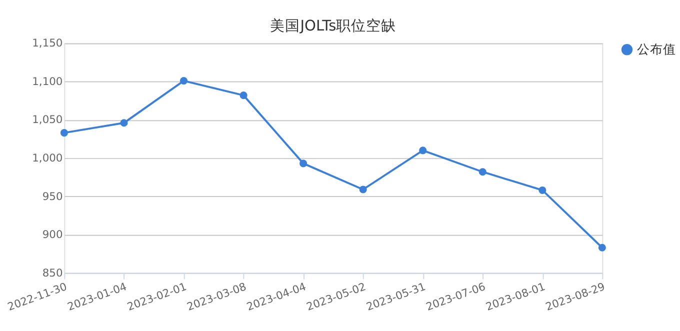 The height and width of the screenshot is (331, 680). I want to click on y-tick-label: 1,000, so click(47, 157).